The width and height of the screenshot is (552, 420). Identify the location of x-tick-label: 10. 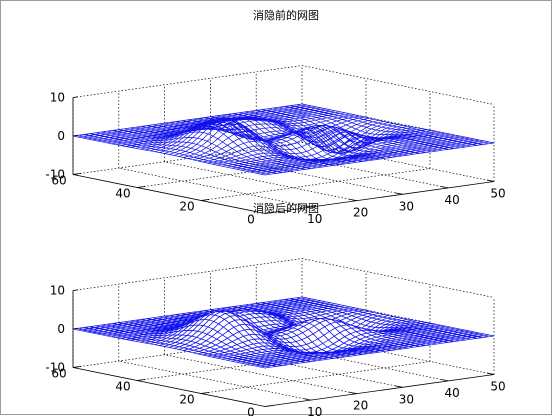
(314, 410).